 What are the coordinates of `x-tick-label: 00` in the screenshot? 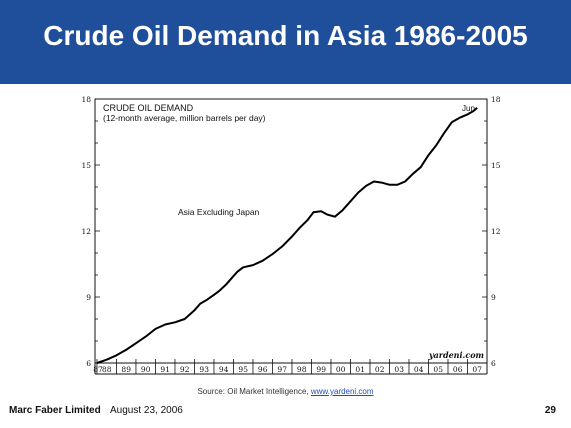 It's located at (341, 369).